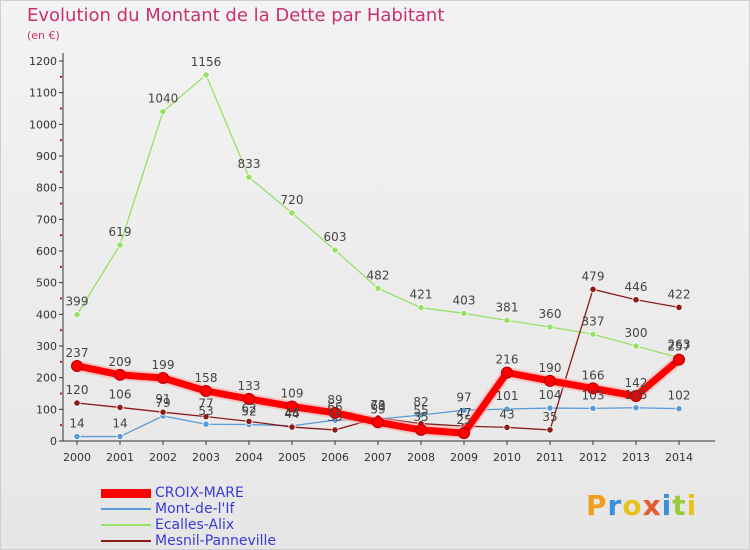 The height and width of the screenshot is (550, 750). What do you see at coordinates (206, 378) in the screenshot?
I see `data-label: 158` at bounding box center [206, 378].